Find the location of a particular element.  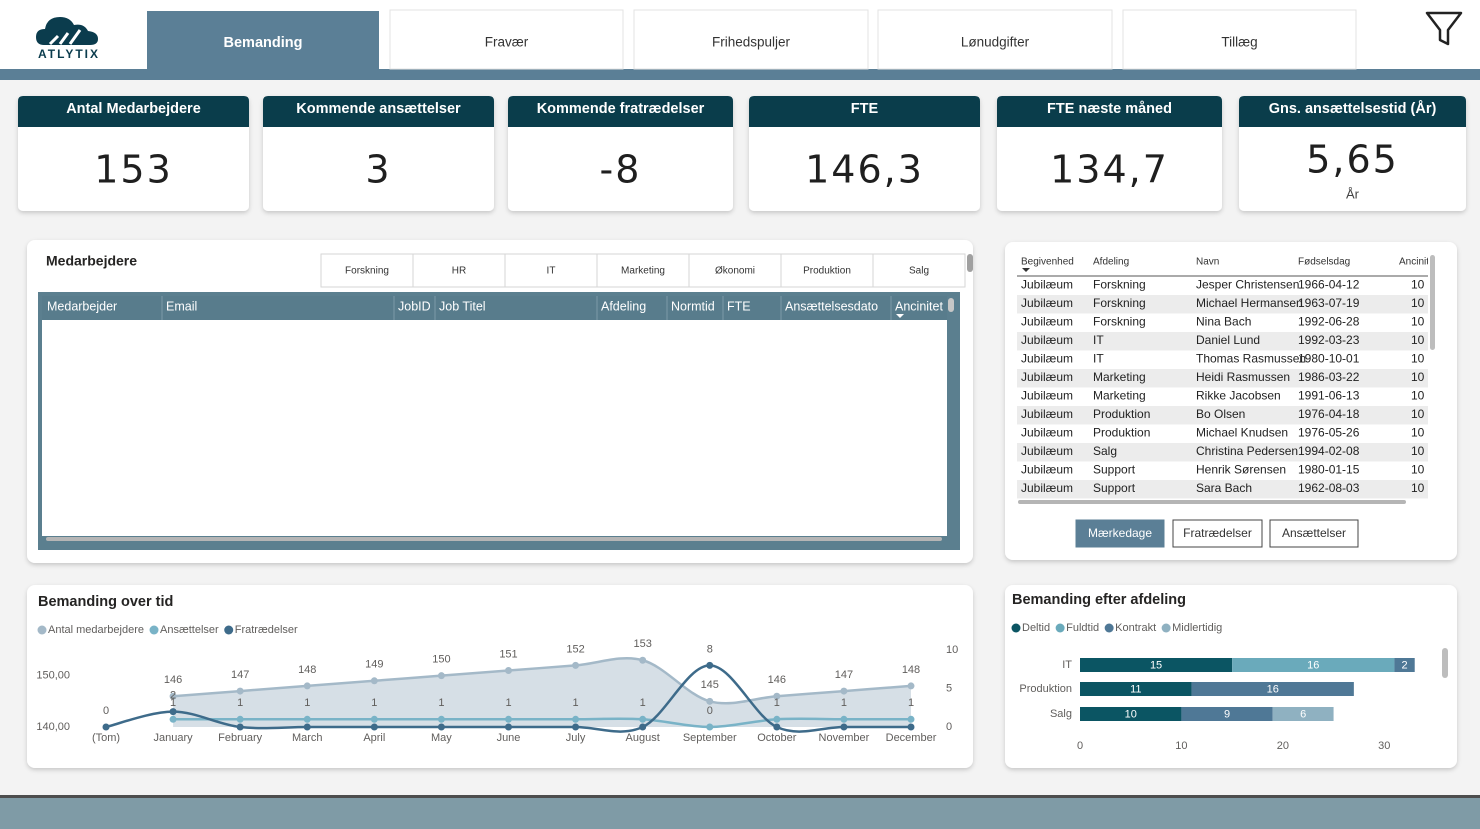

filter-label: Produktion is located at coordinates (827, 271).